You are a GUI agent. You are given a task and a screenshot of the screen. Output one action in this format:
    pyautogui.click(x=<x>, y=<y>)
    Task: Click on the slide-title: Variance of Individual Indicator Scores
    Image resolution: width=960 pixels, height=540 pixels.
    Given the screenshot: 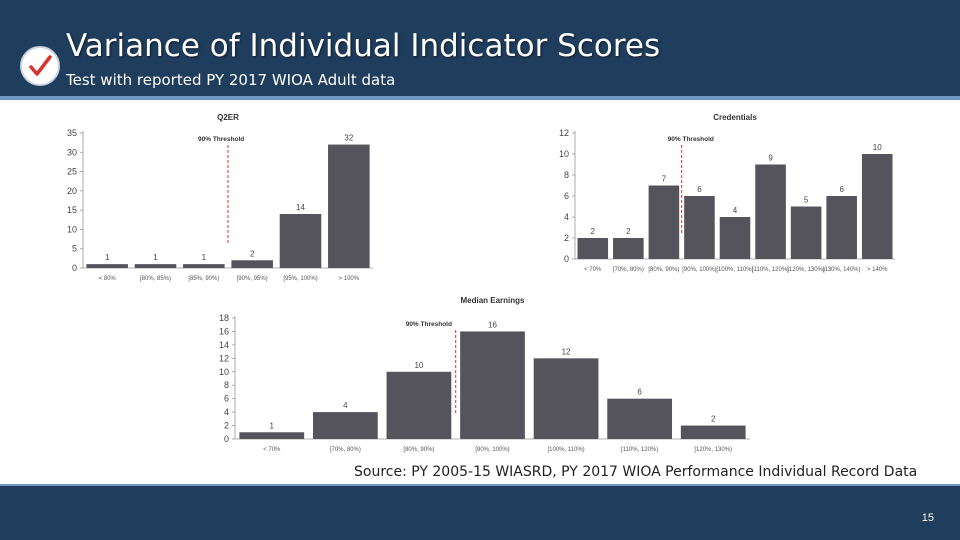 What is the action you would take?
    pyautogui.click(x=363, y=46)
    